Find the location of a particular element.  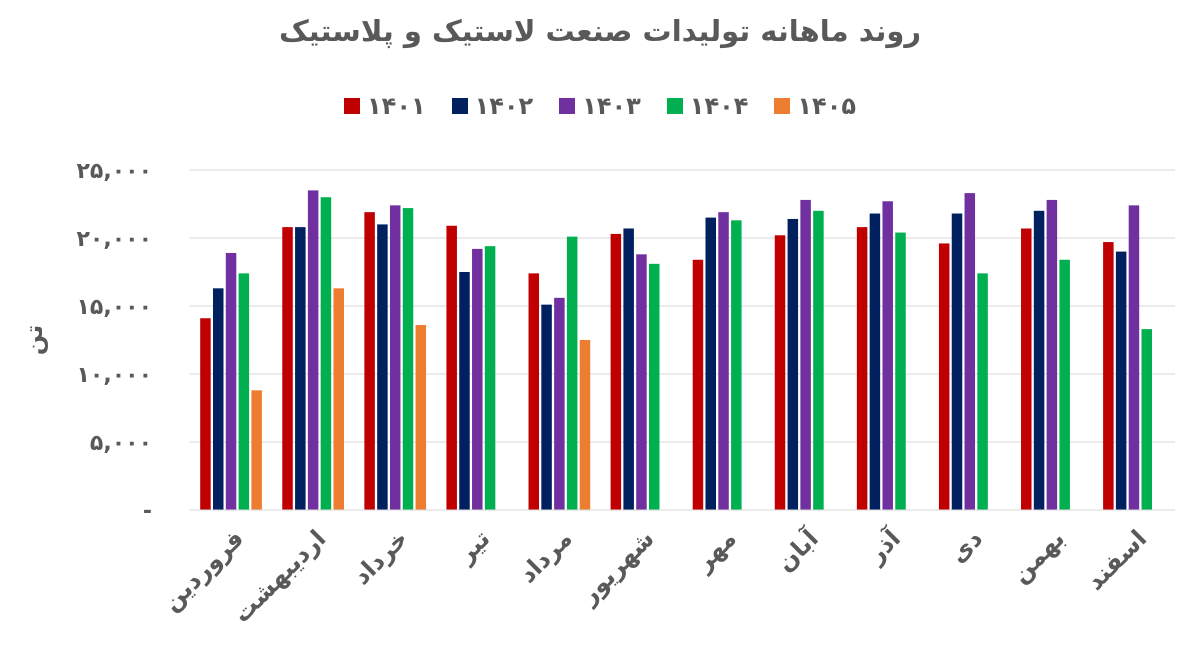

legend-item-1: ۱۴۰۲ is located at coordinates (492, 106).